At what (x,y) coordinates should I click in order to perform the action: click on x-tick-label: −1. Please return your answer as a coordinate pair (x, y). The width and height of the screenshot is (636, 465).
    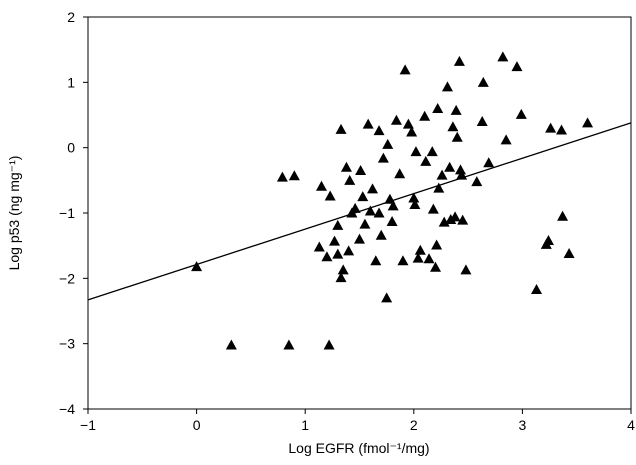
    Looking at the image, I should click on (88, 425).